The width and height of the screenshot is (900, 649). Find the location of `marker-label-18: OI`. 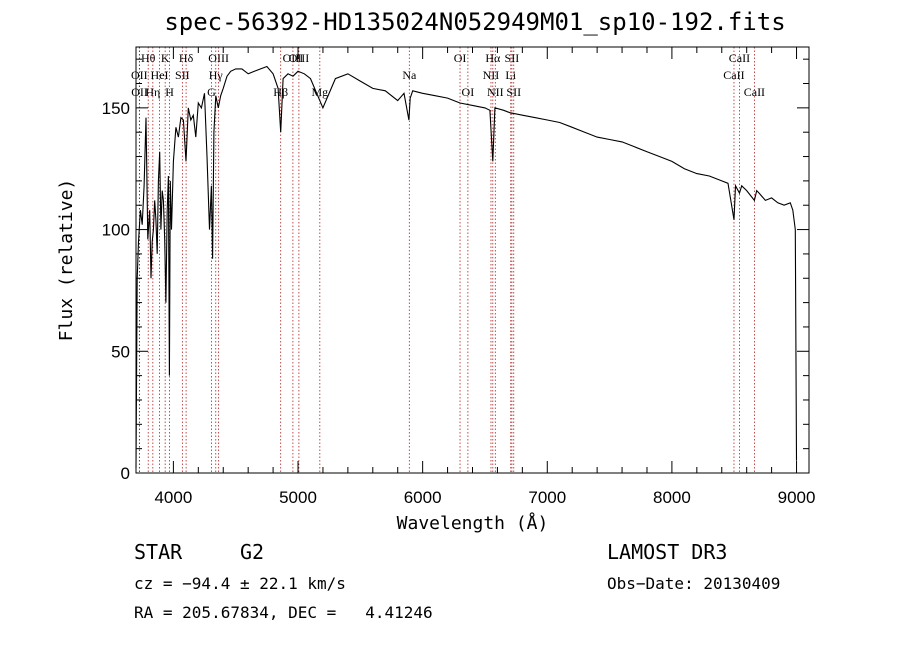

marker-label-18: OI is located at coordinates (468, 92).